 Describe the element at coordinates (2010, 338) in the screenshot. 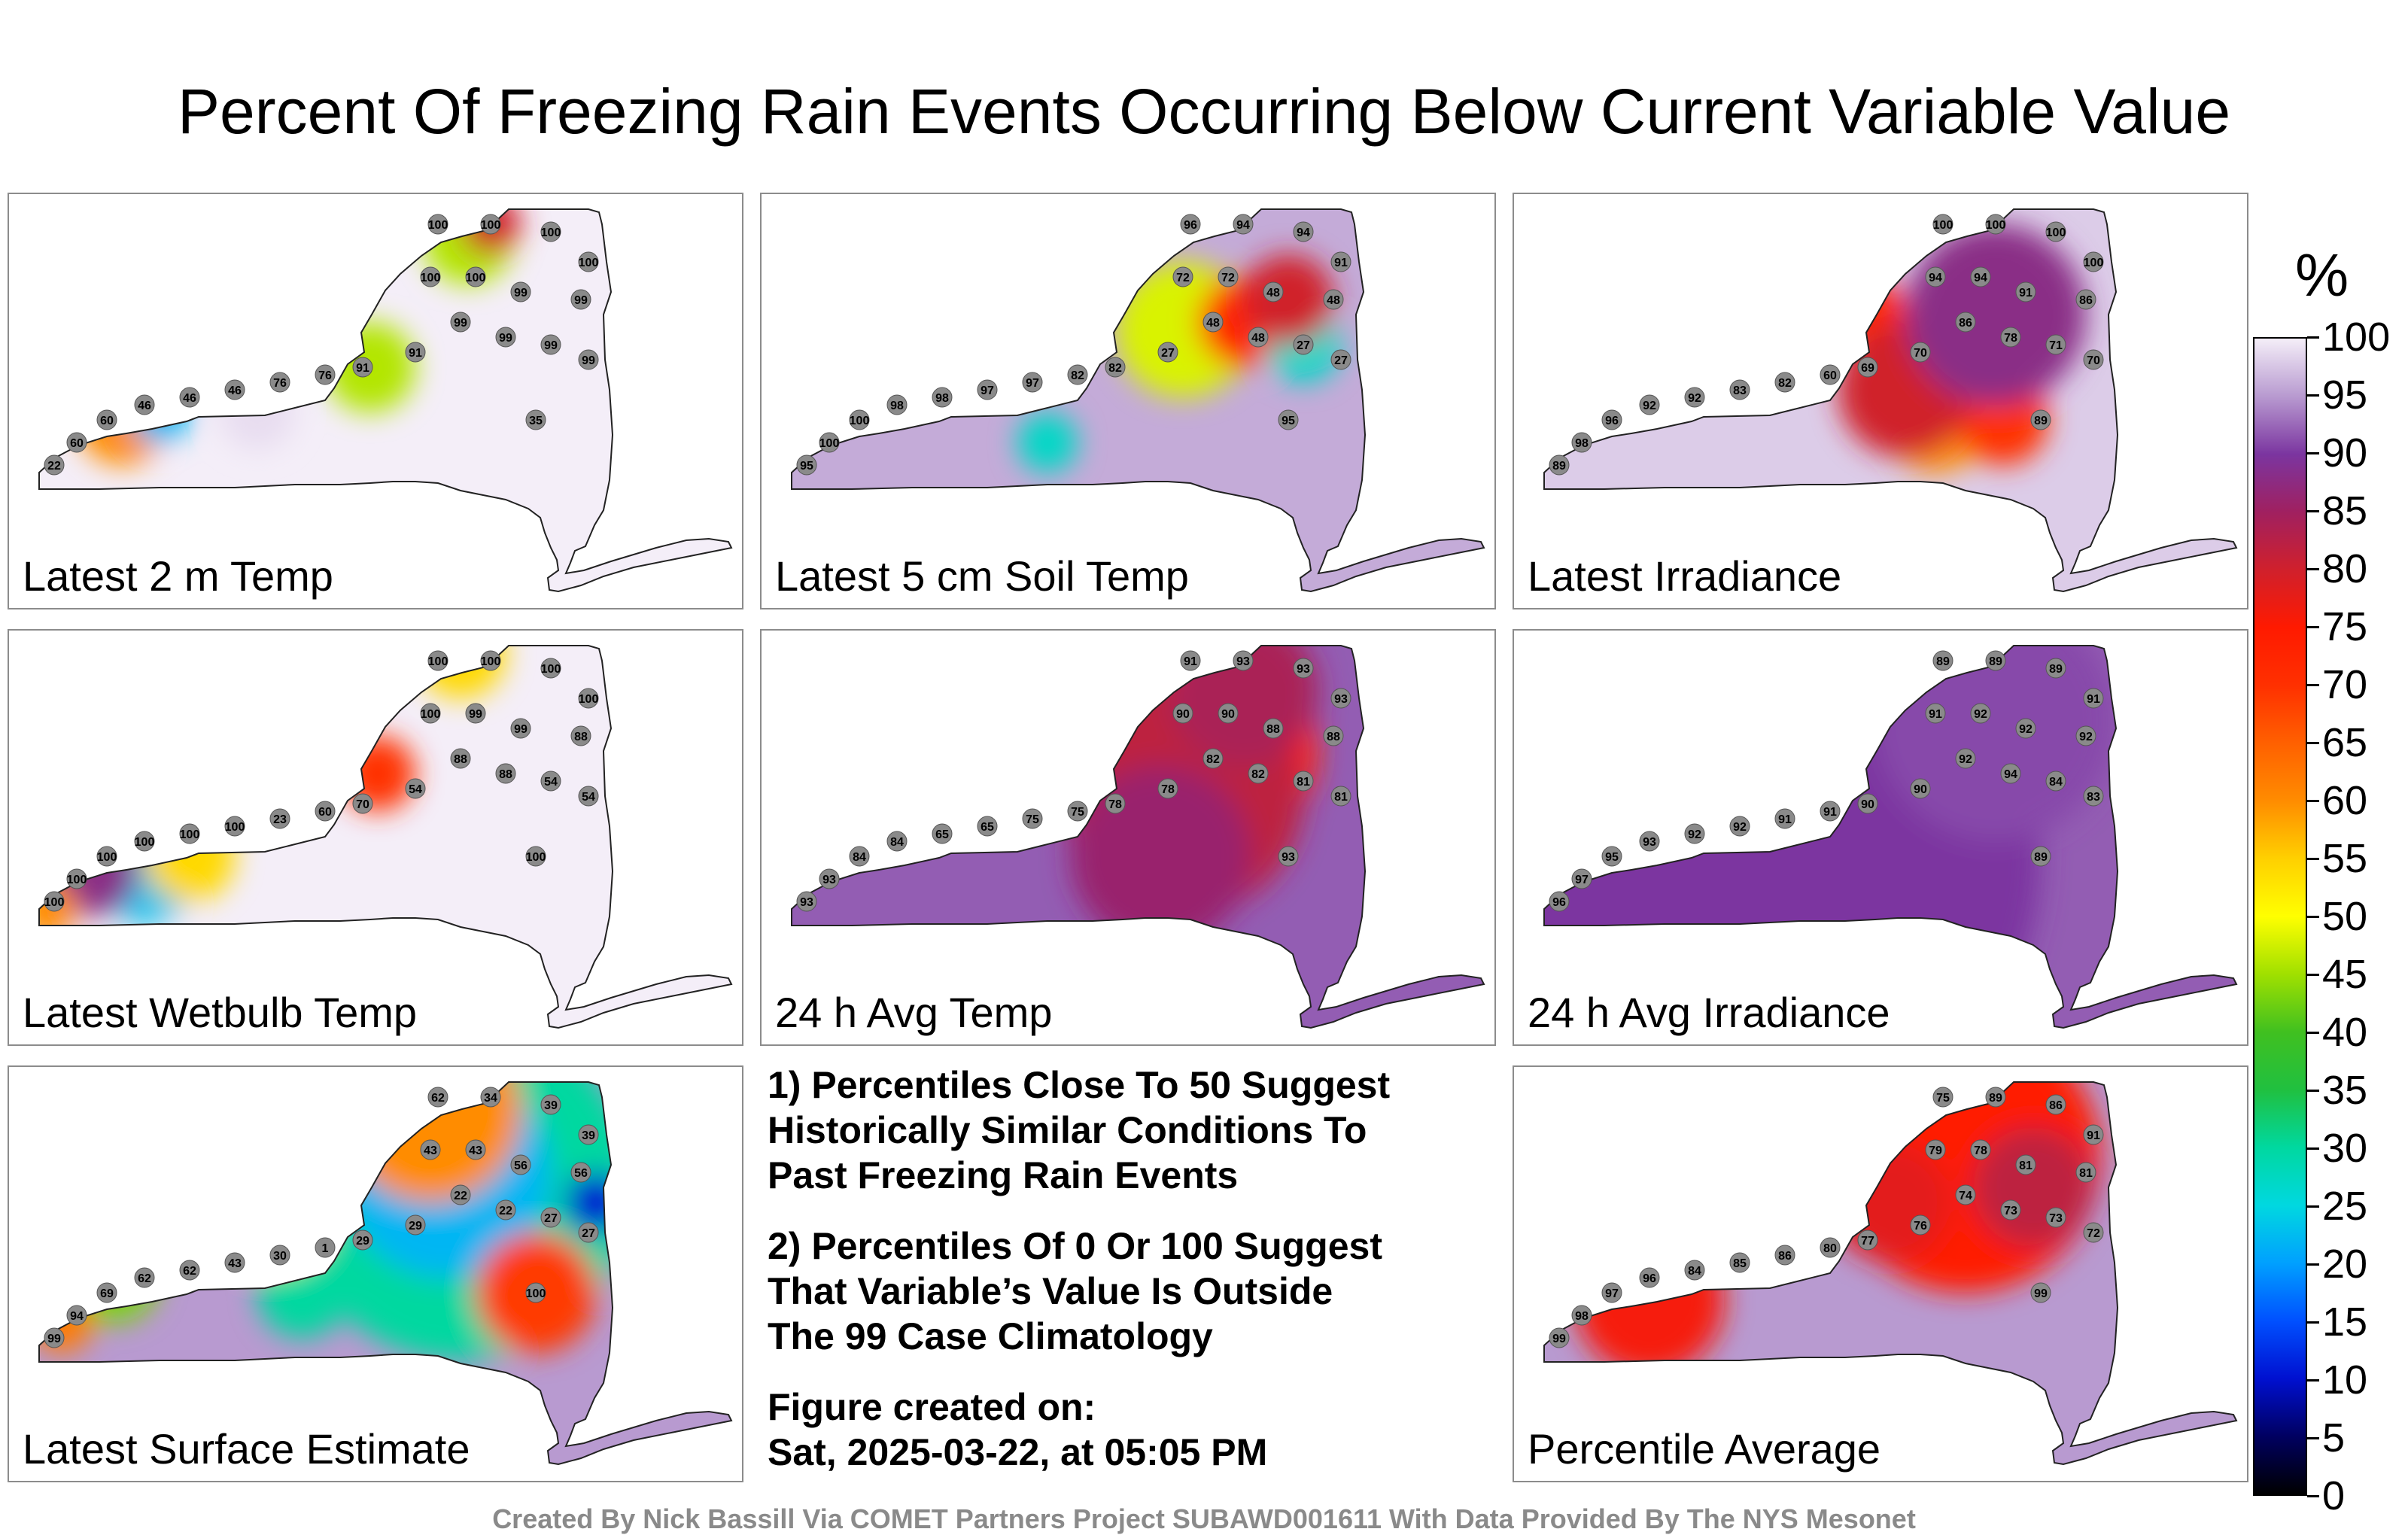

I see `station-value: 78` at that location.